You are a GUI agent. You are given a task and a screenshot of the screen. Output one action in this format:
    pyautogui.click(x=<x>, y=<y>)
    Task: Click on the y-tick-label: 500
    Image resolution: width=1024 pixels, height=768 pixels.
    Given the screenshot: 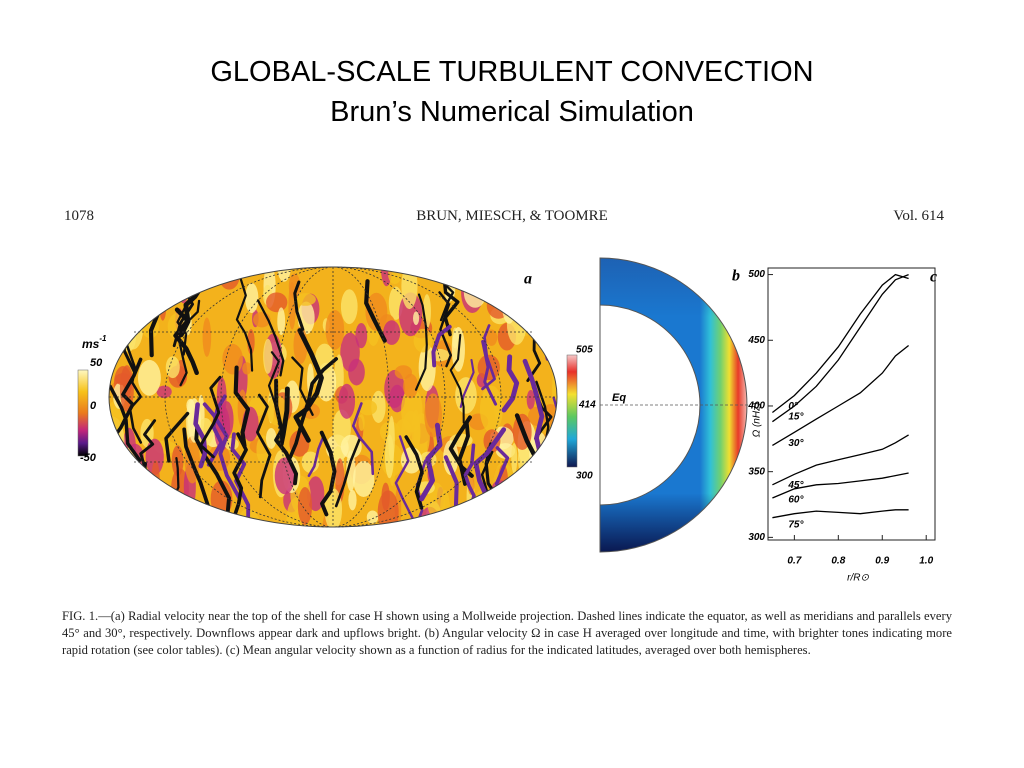 What is the action you would take?
    pyautogui.click(x=756, y=274)
    